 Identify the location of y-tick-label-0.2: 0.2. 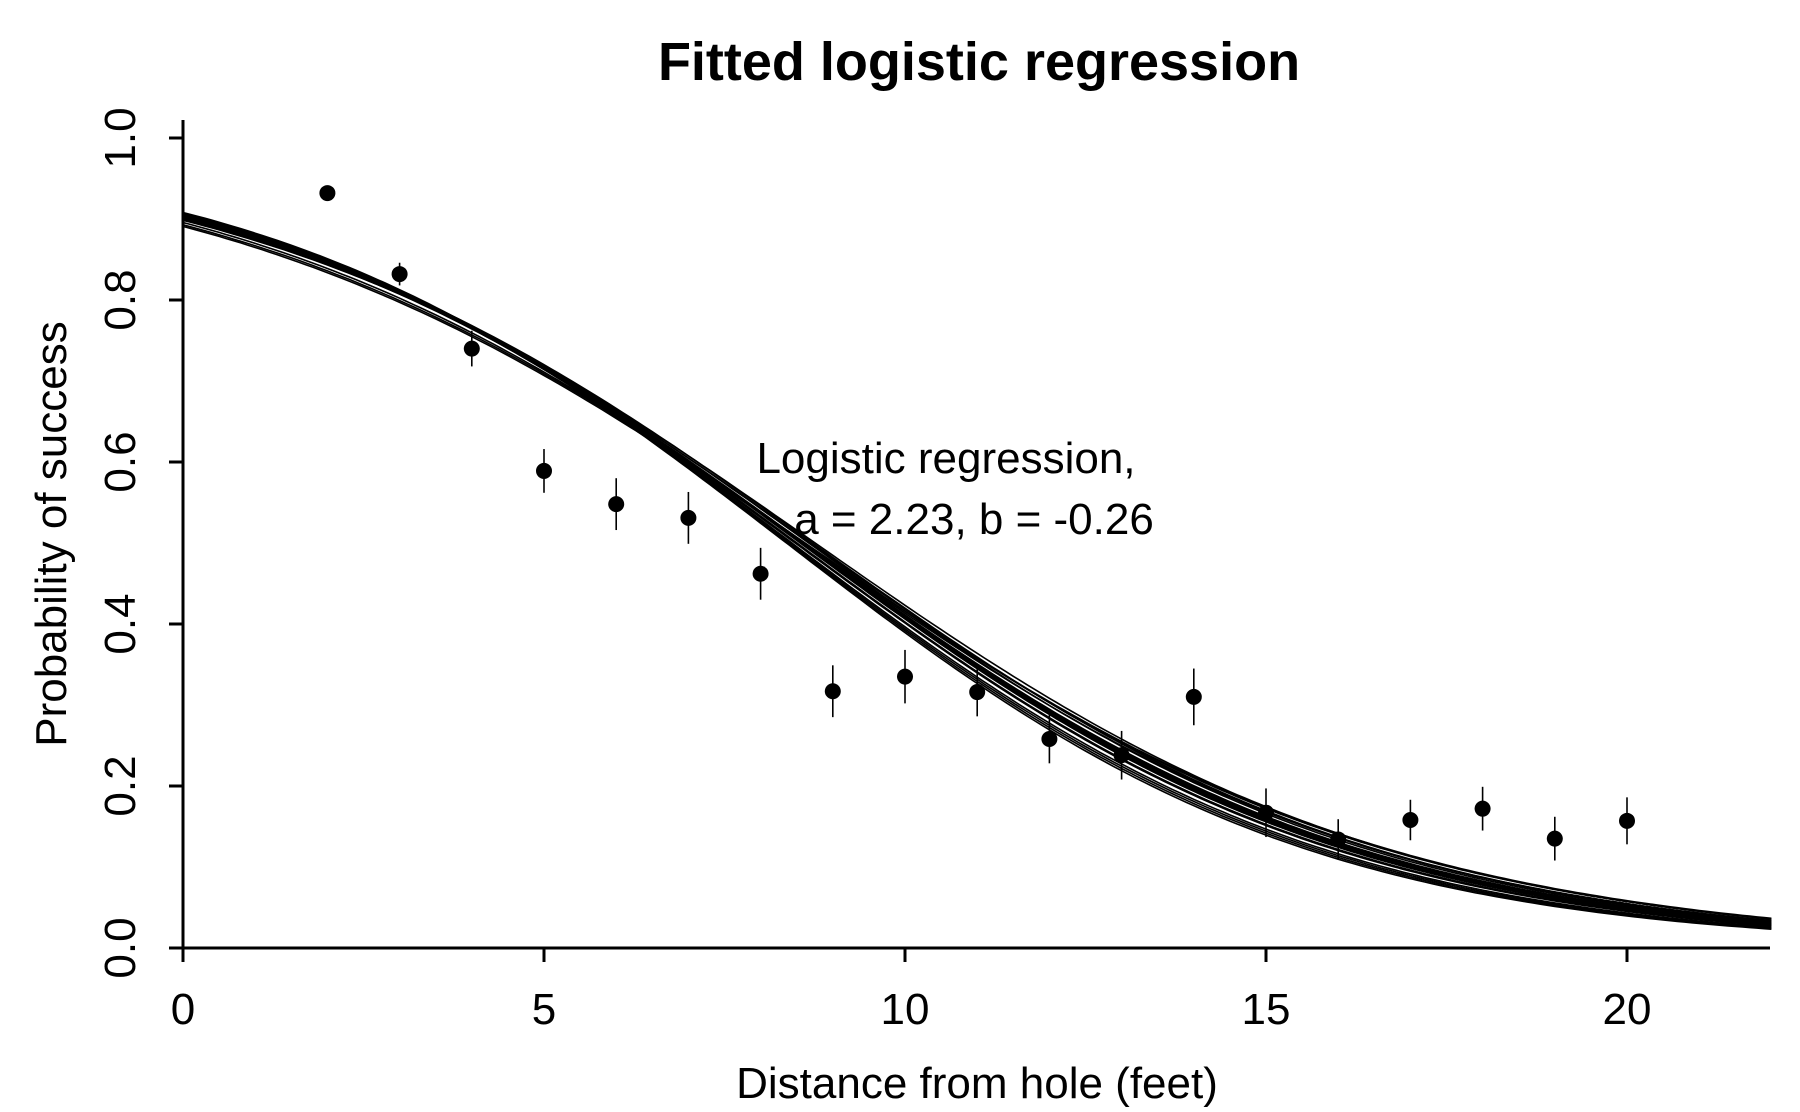
(120, 785).